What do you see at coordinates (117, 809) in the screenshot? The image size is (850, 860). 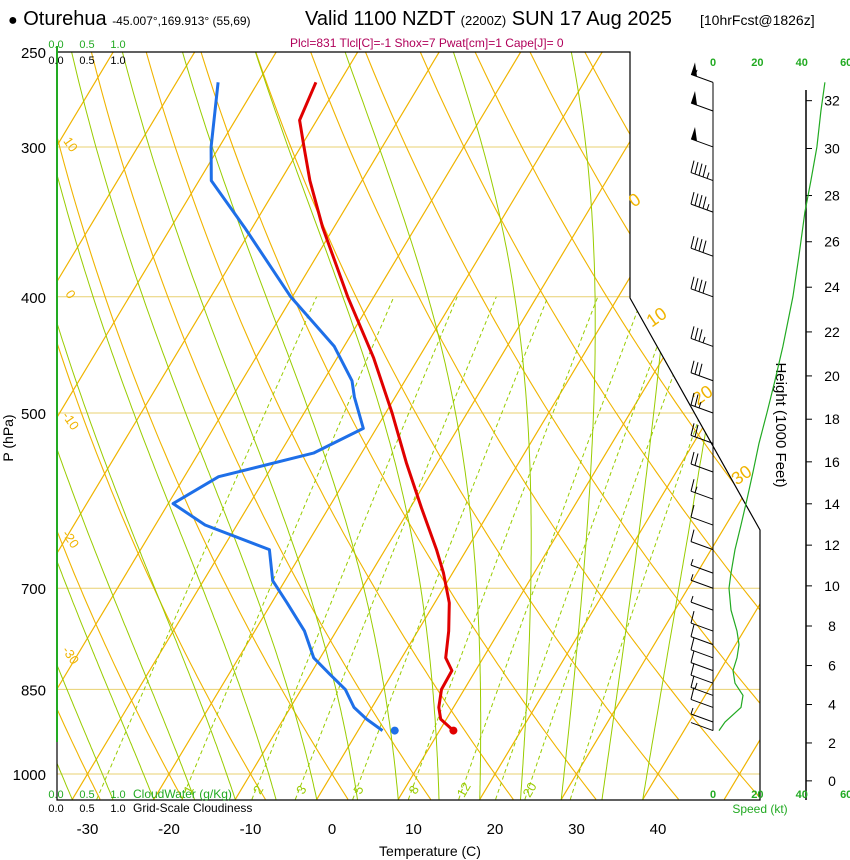 I see `cloud-bottom-black-2: 1.0` at bounding box center [117, 809].